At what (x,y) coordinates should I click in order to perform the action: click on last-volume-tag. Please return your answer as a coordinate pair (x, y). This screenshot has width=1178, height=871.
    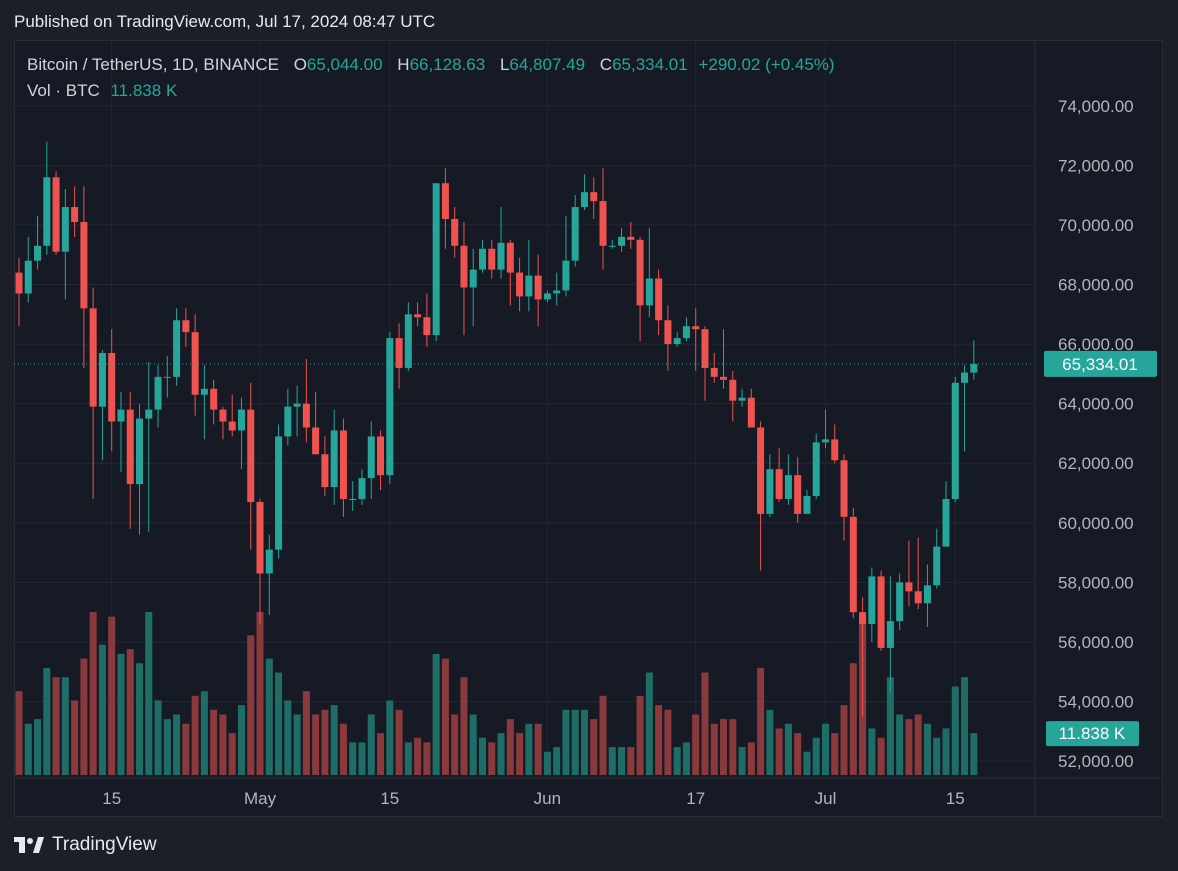
    Looking at the image, I should click on (1092, 734).